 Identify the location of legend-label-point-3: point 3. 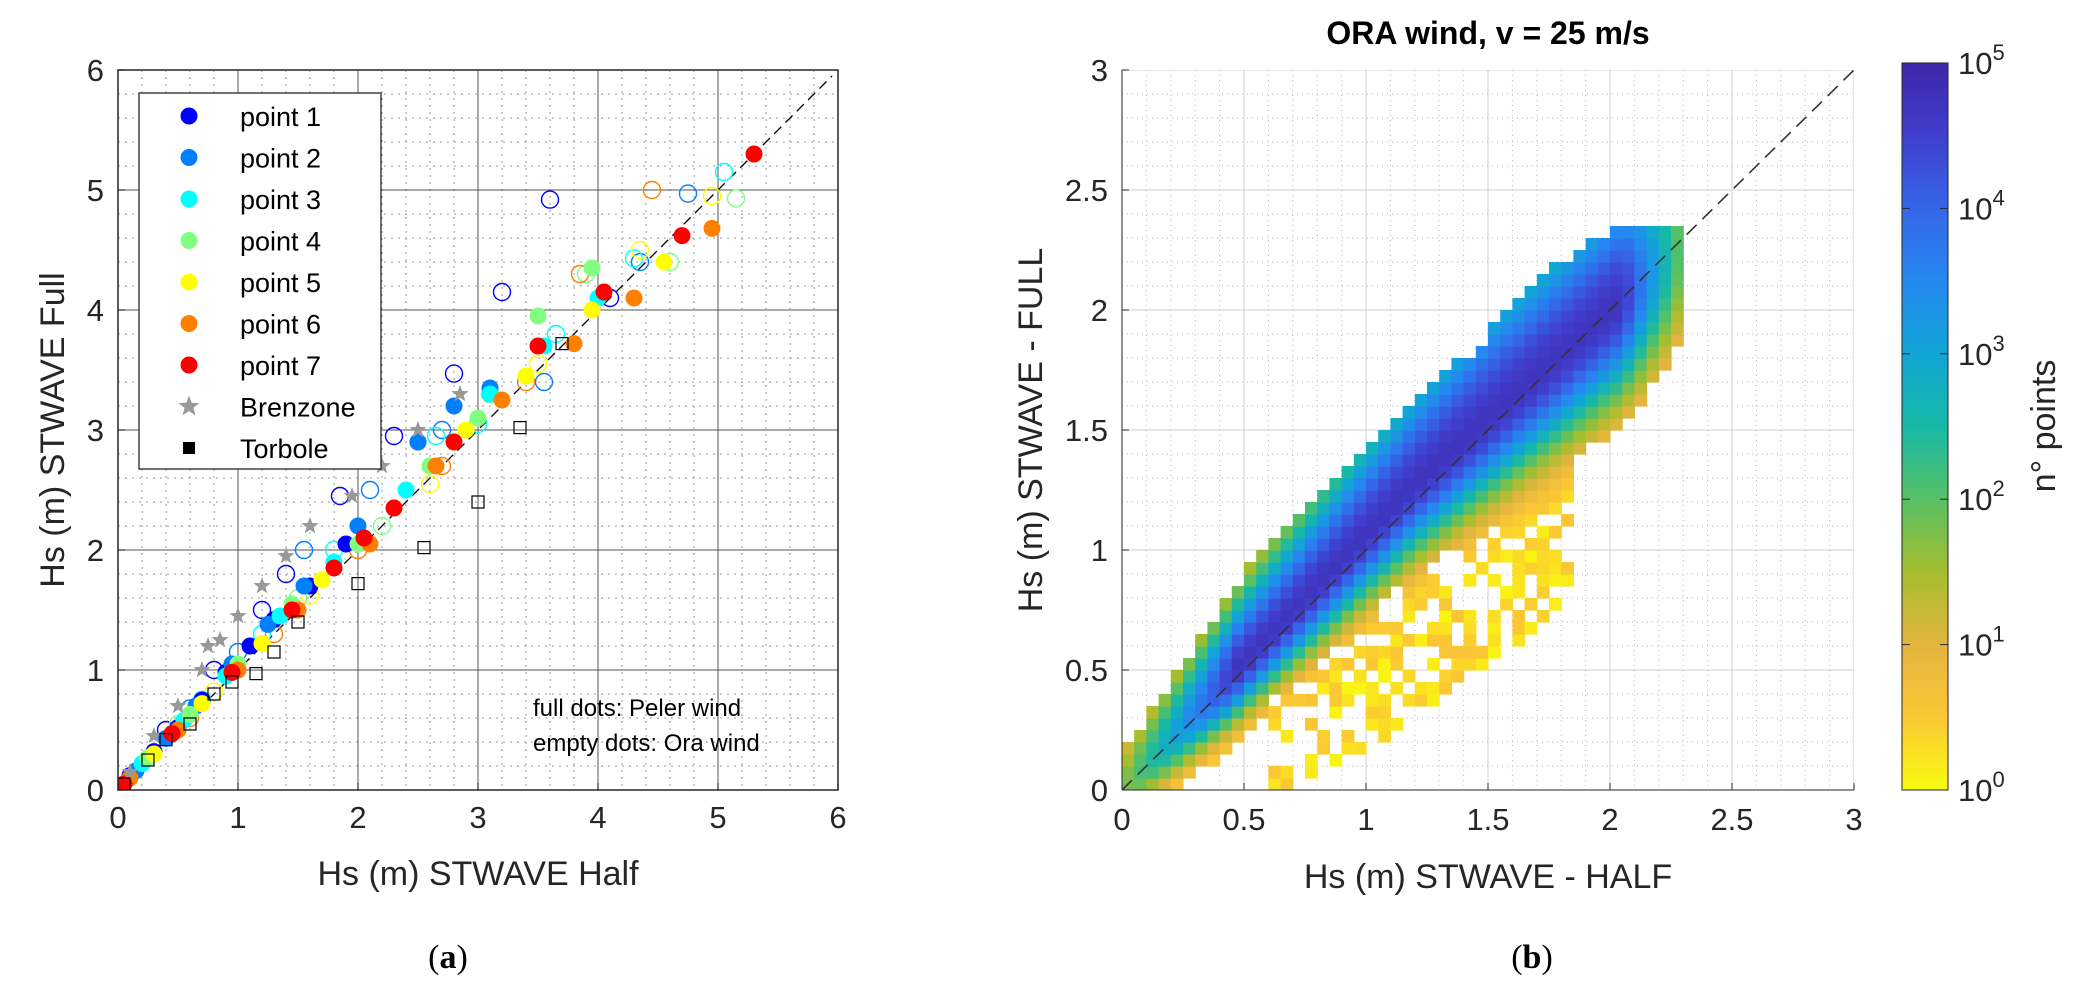
(280, 200).